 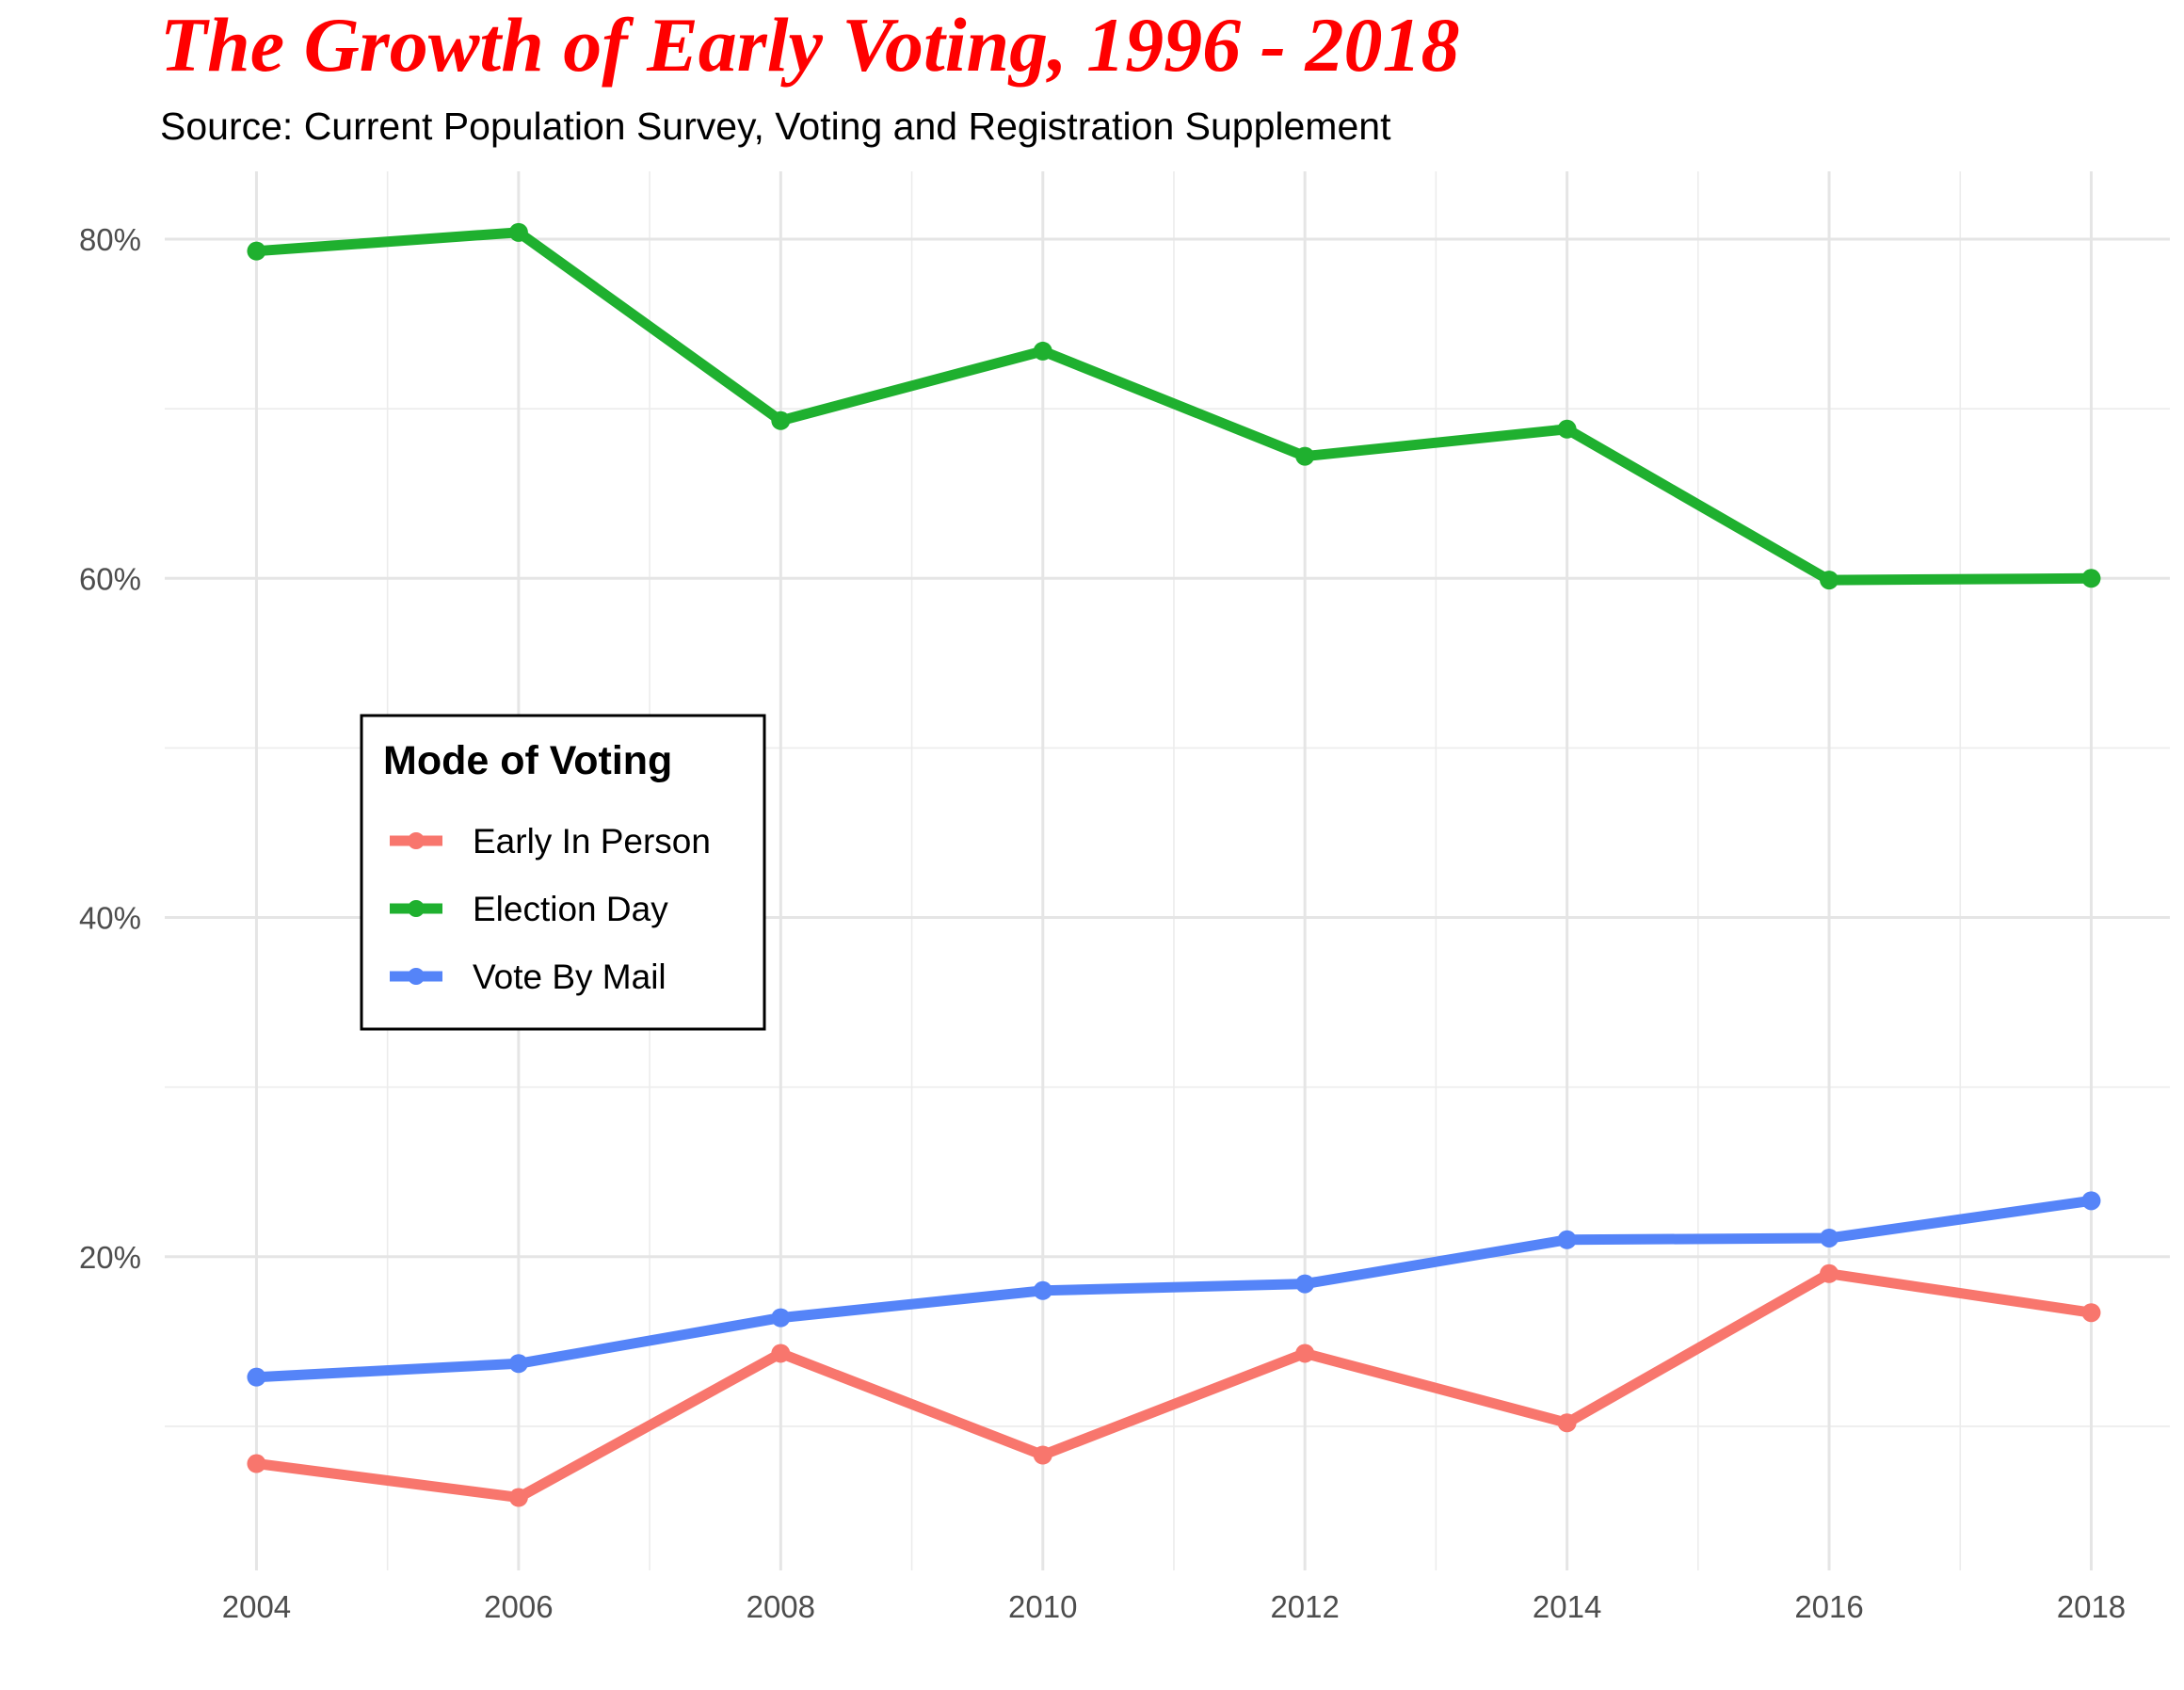 What do you see at coordinates (110, 918) in the screenshot?
I see `y-tick-label: 40%` at bounding box center [110, 918].